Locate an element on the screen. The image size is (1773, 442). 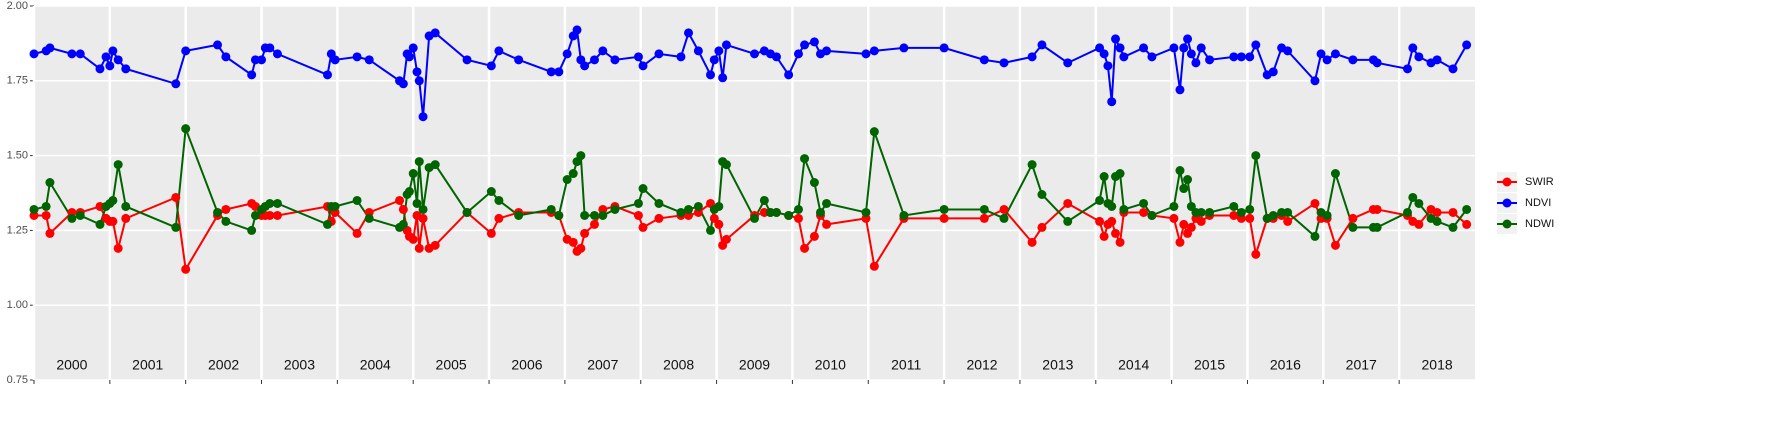
year-label: 2017 is located at coordinates (1361, 365).